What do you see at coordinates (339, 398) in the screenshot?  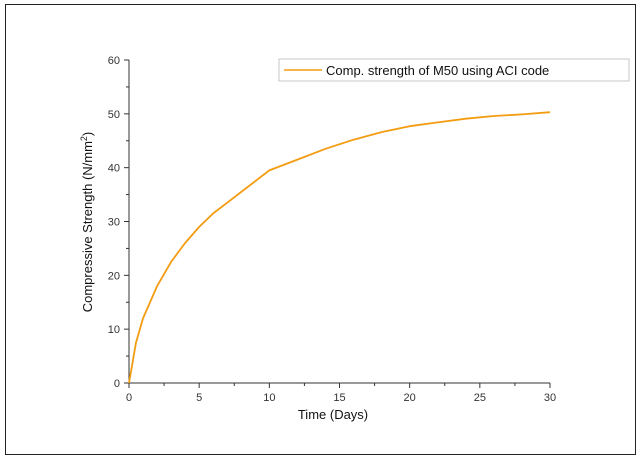 I see `x-tick-label: 15` at bounding box center [339, 398].